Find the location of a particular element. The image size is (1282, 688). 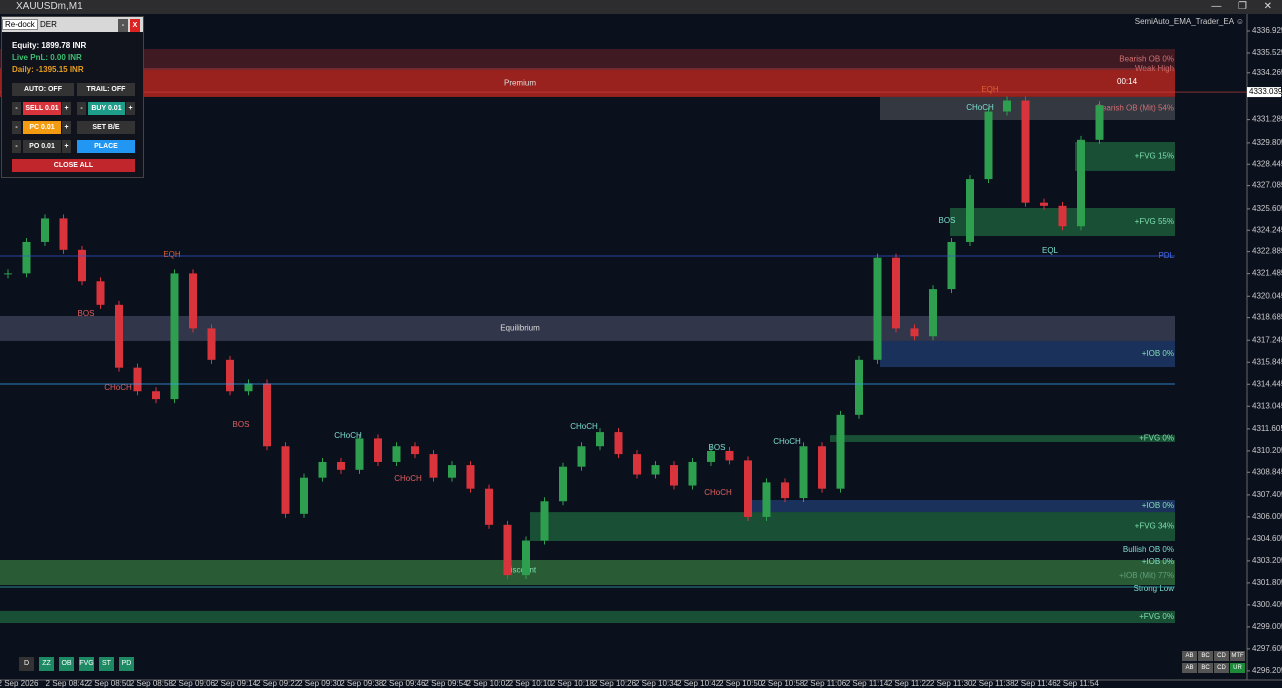

toolbar-button: PD is located at coordinates (126, 664).